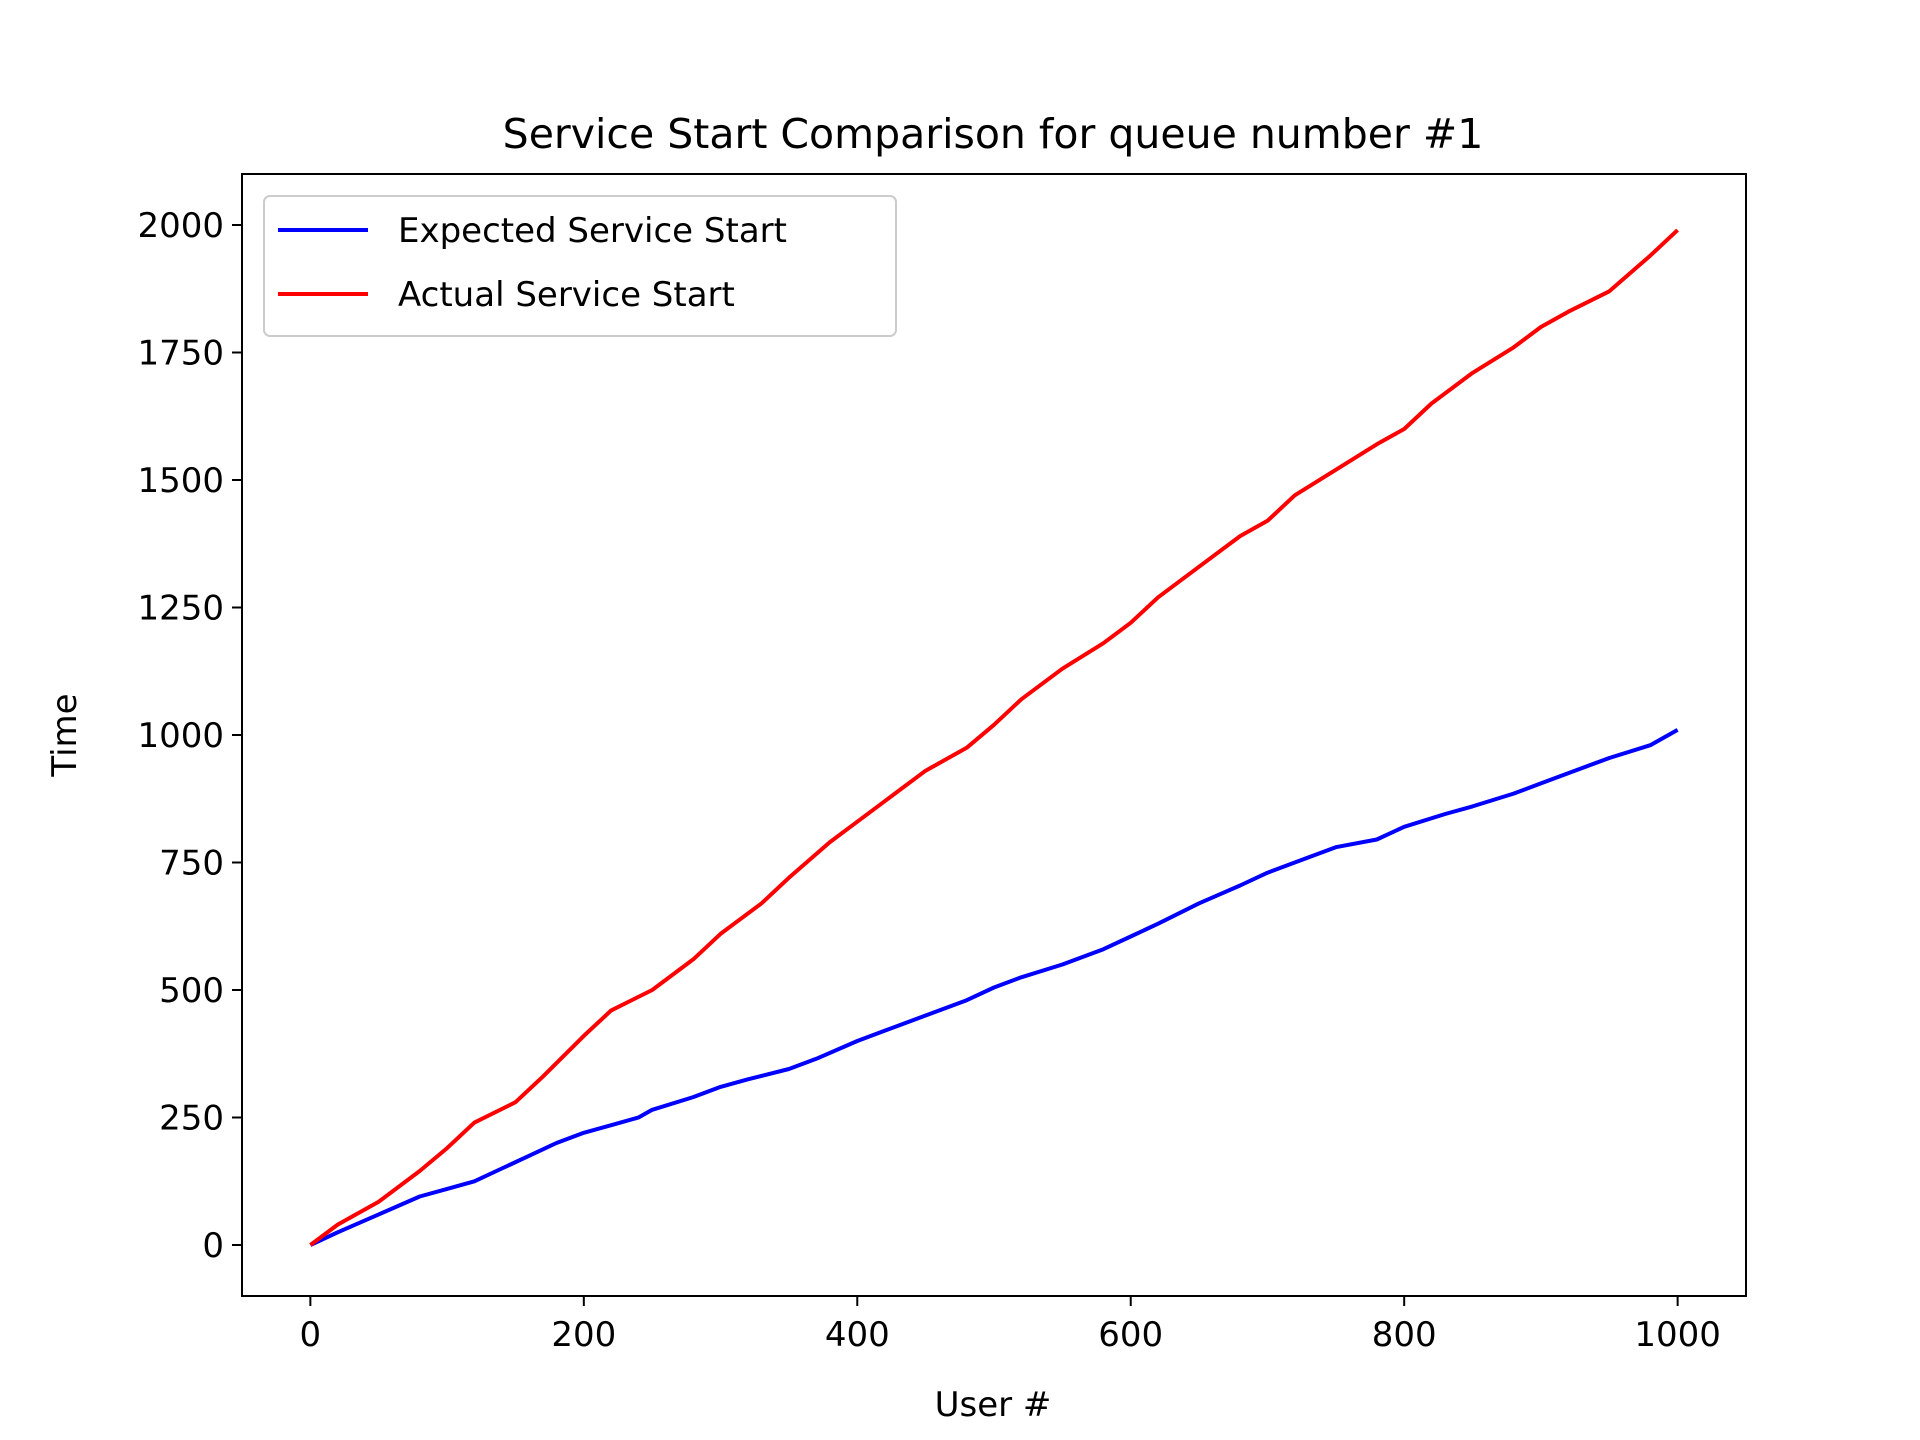  I want to click on legend-label-expected: Expected Service Start, so click(592, 231).